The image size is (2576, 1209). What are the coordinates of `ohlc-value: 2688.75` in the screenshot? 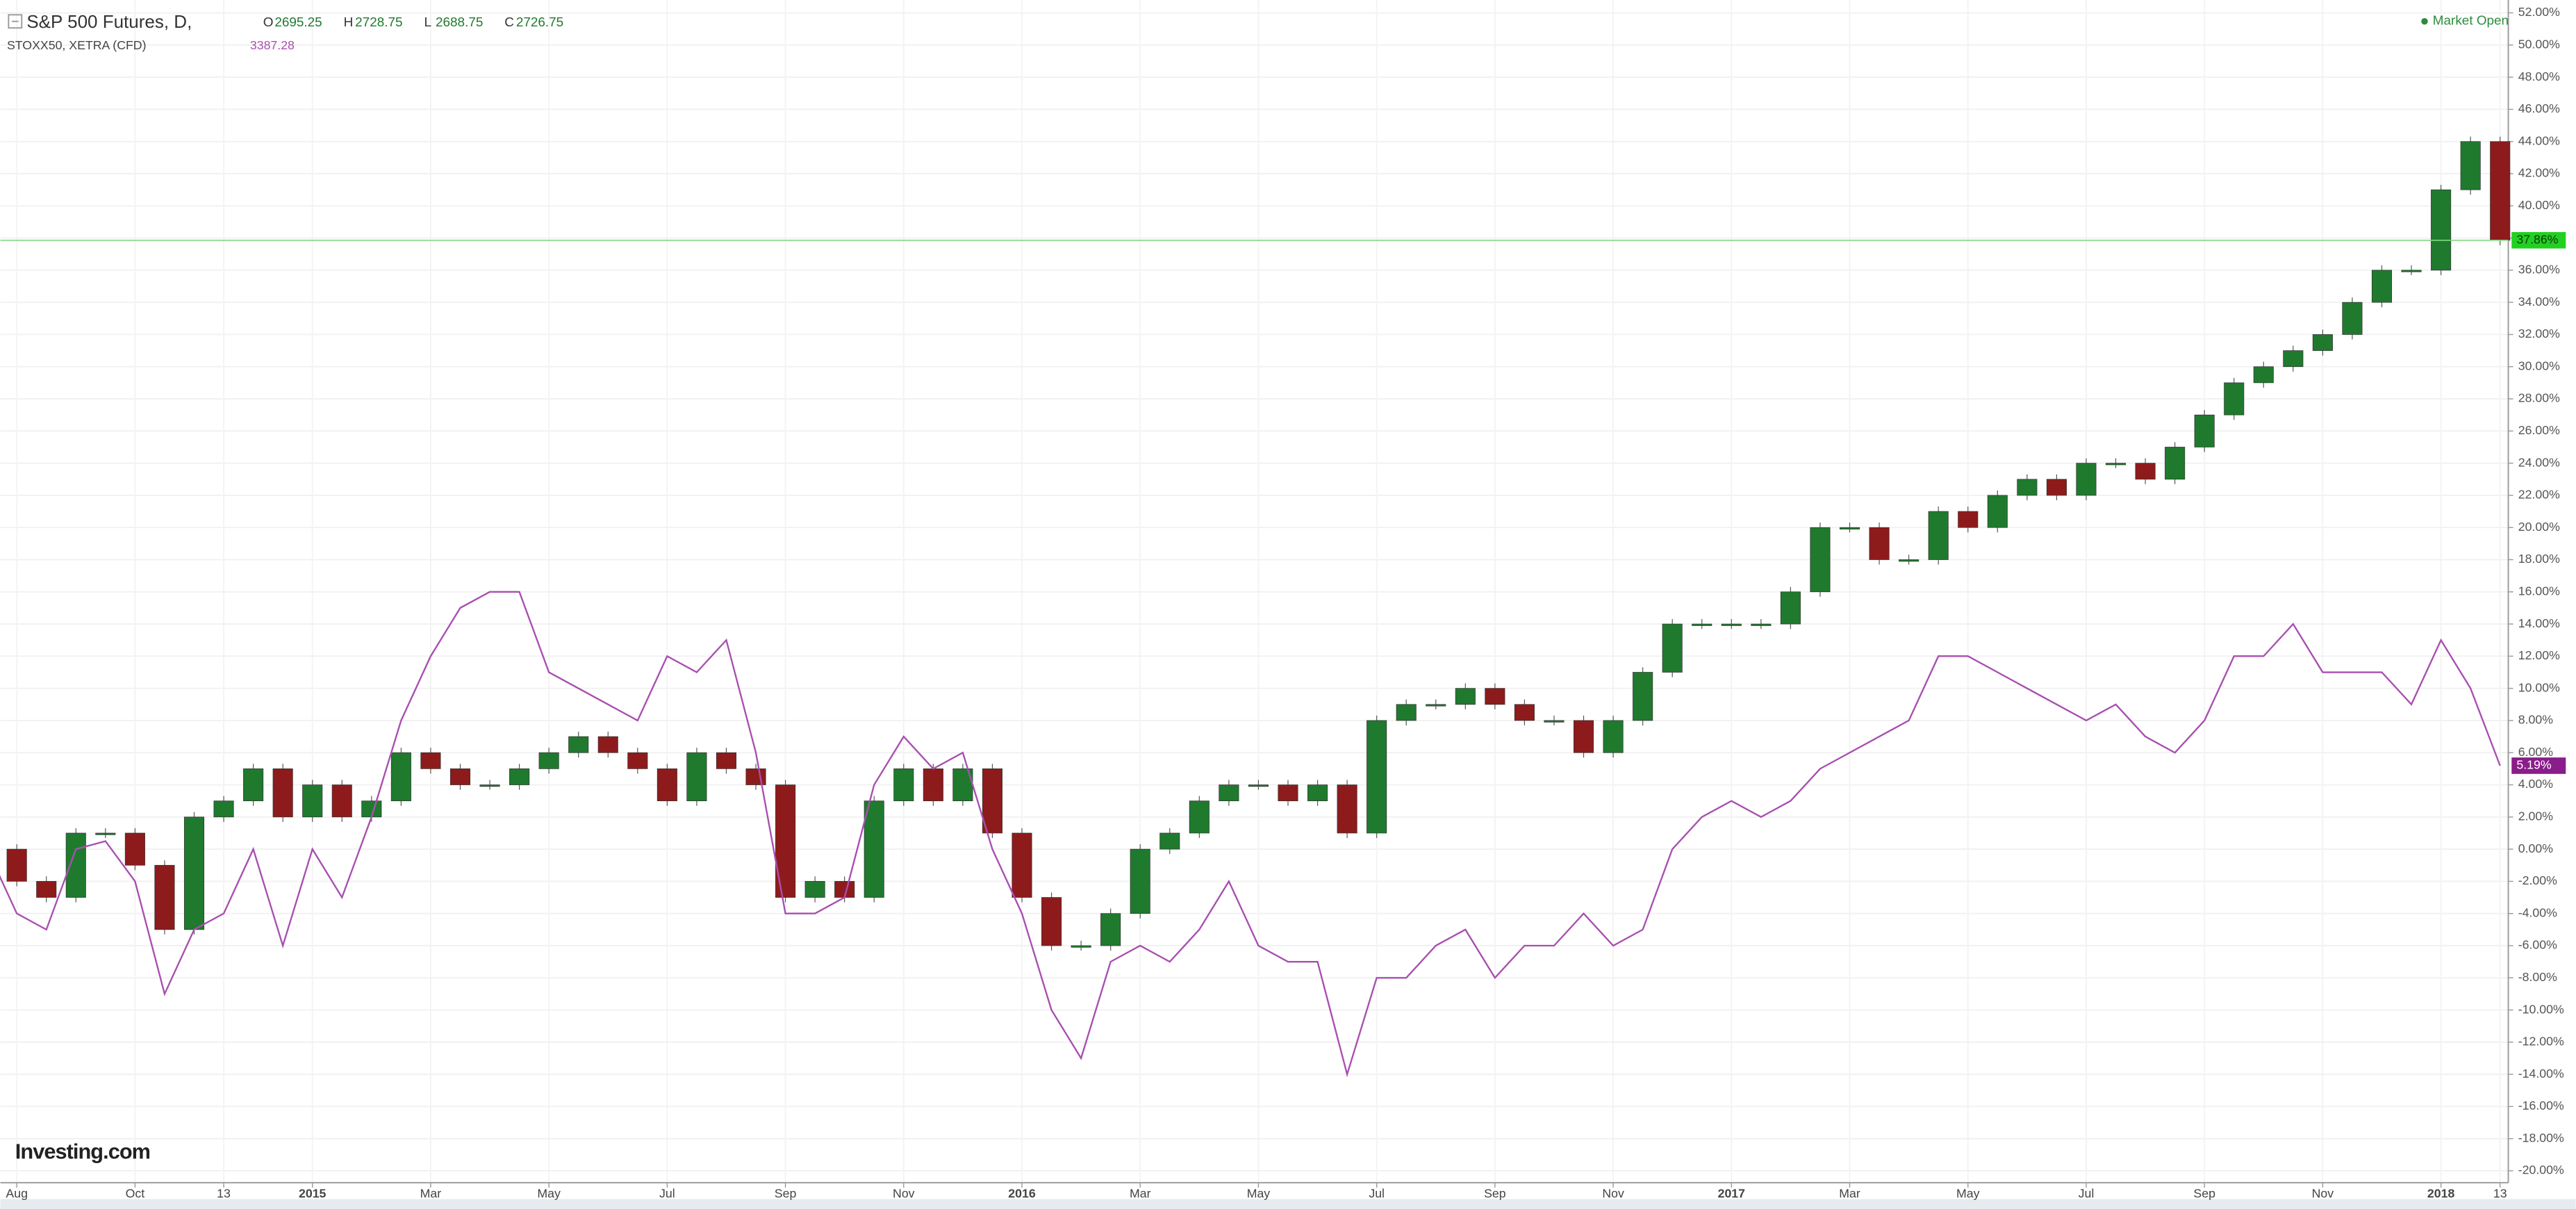 It's located at (460, 22).